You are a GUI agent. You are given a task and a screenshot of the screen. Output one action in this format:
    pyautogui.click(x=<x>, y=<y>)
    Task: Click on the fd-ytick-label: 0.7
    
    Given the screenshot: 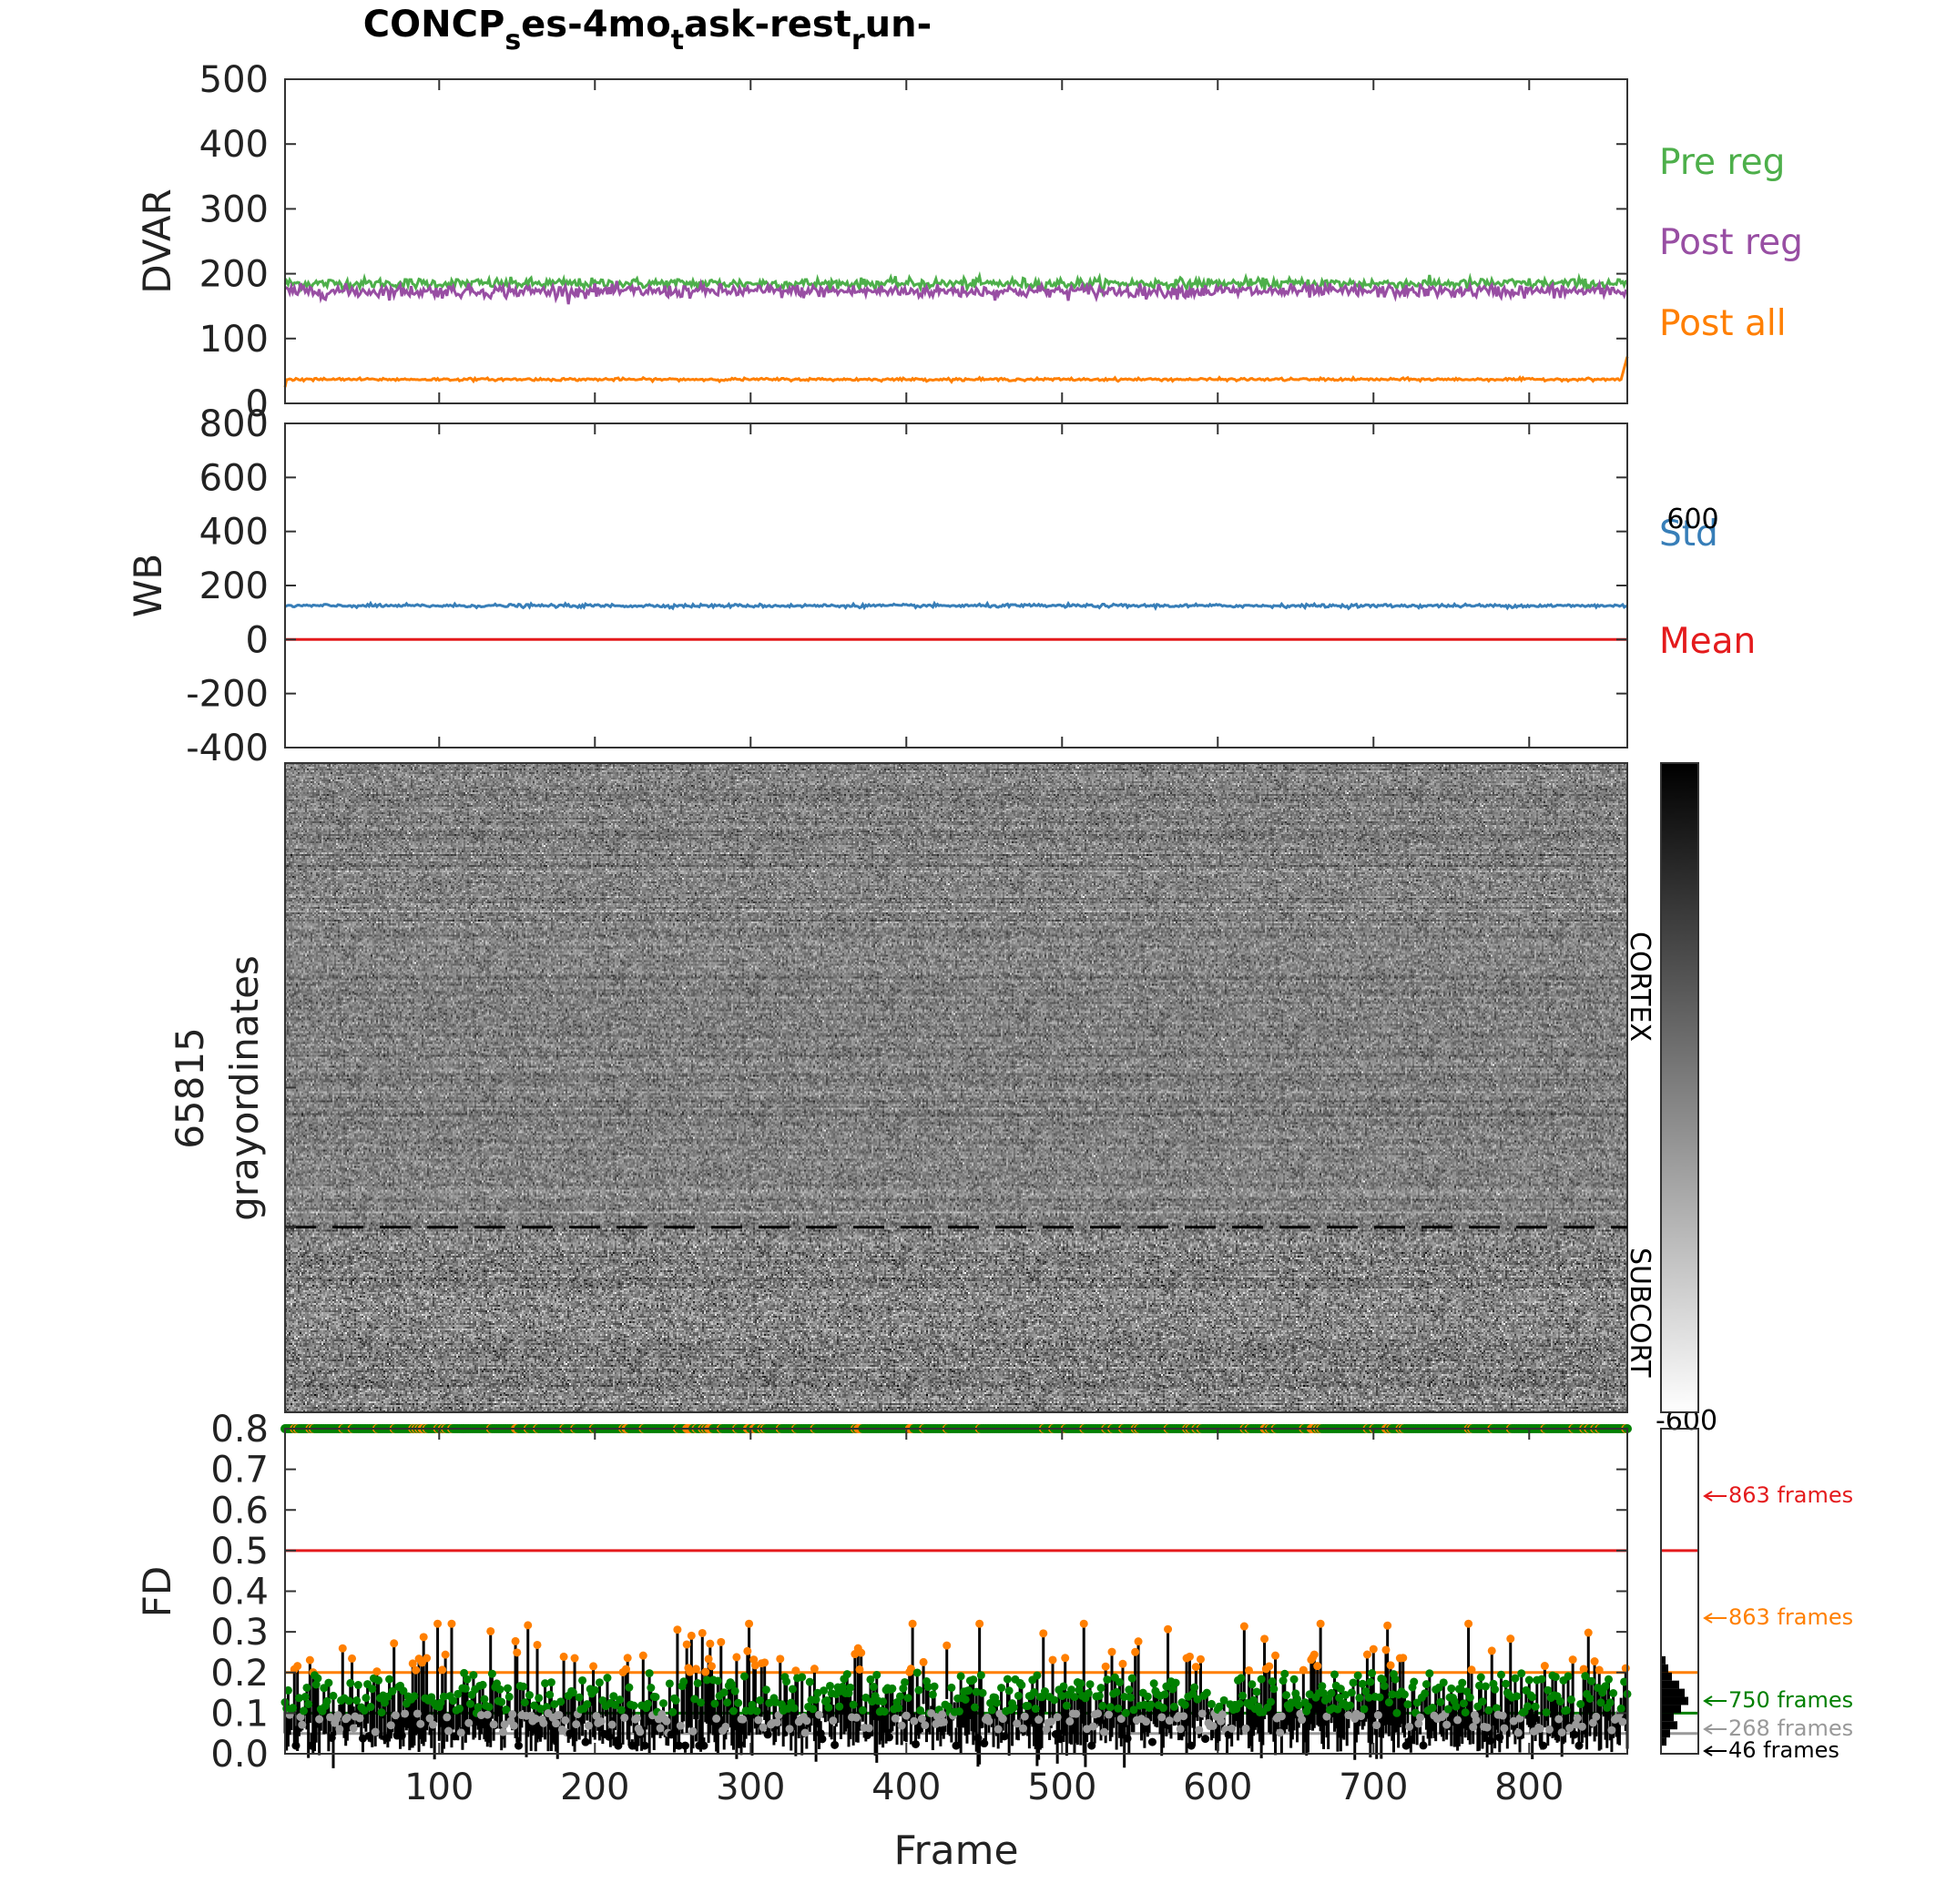 What is the action you would take?
    pyautogui.click(x=239, y=1471)
    